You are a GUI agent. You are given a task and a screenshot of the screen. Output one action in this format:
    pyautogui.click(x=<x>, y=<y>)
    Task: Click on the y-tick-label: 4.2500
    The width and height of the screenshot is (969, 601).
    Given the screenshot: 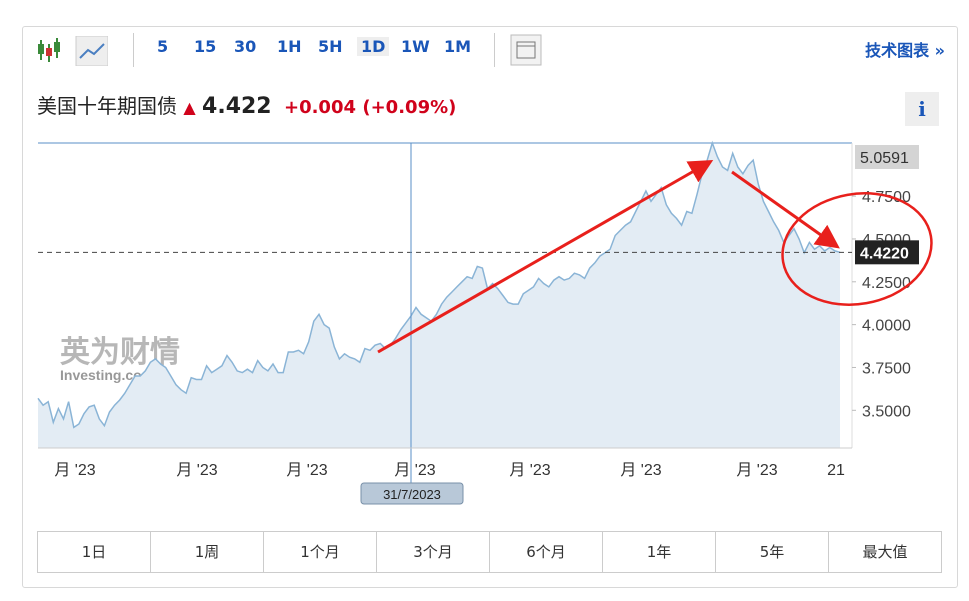 What is the action you would take?
    pyautogui.click(x=886, y=283)
    